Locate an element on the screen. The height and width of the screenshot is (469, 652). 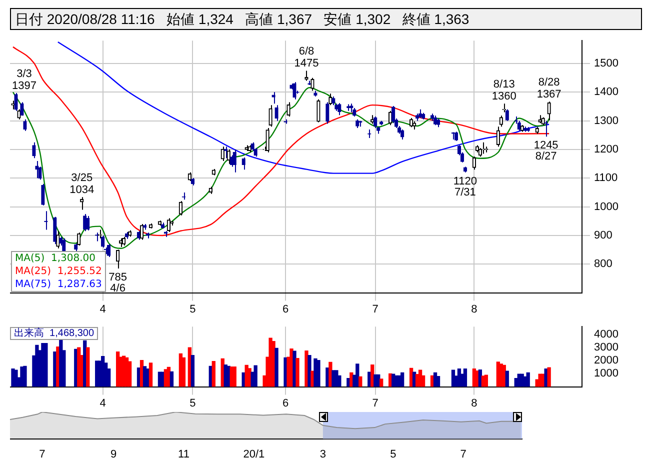
x-tick-label: 11 is located at coordinates (184, 454).